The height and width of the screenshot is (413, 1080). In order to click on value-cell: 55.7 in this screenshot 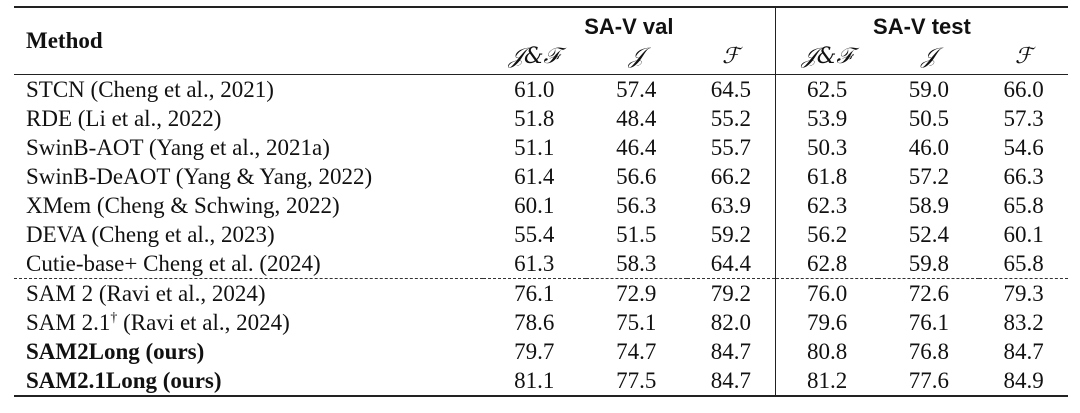, I will do `click(730, 147)`.